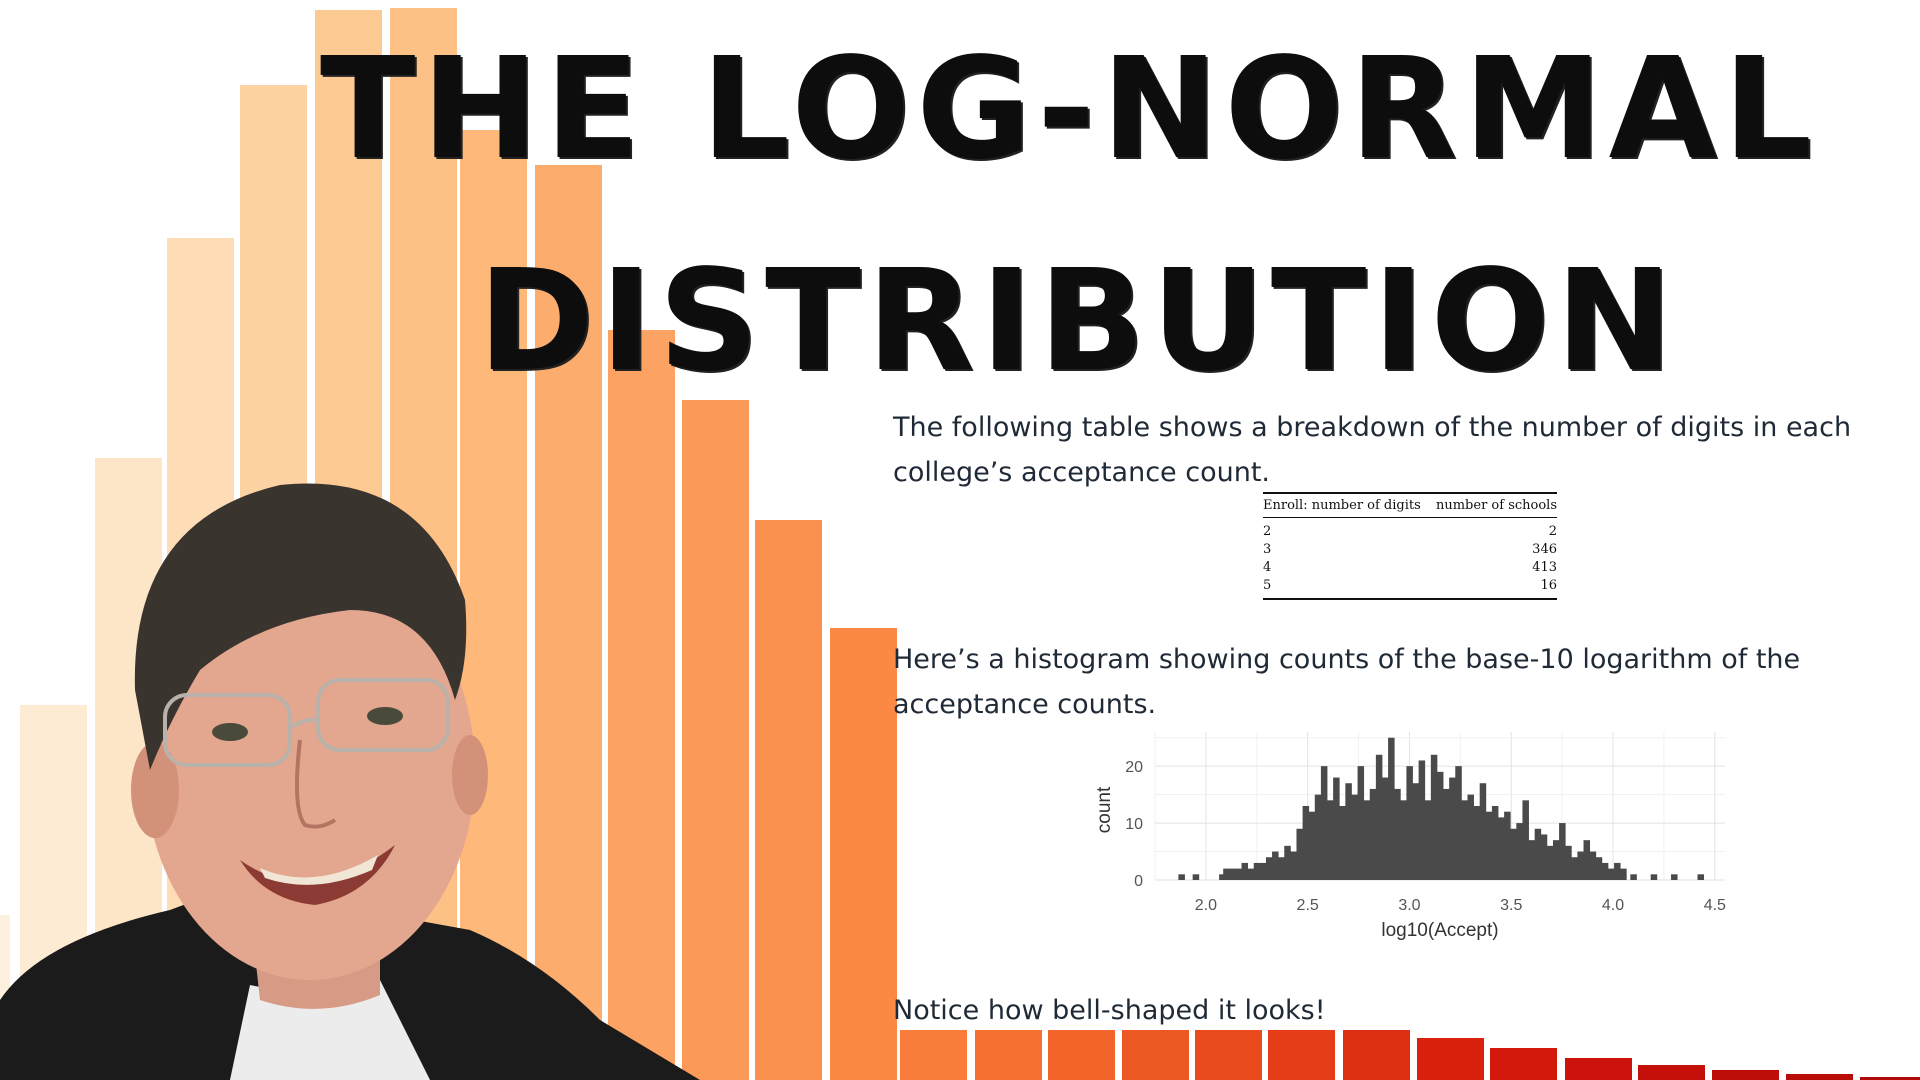 This screenshot has height=1080, width=1920. What do you see at coordinates (1134, 767) in the screenshot?
I see `y-tick-label: 20` at bounding box center [1134, 767].